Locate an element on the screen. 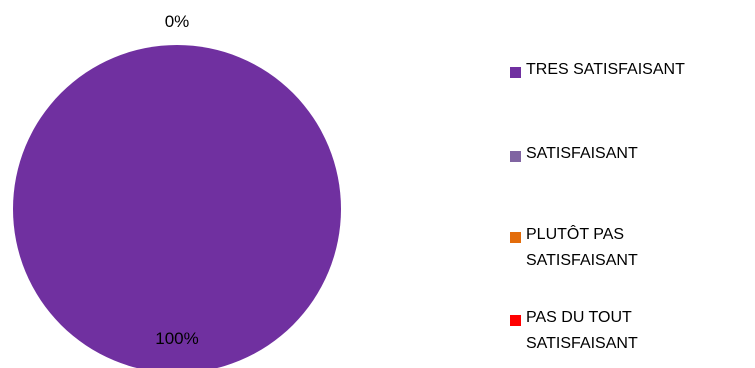  legend-swatch-pas-du-tout-satisfaisant is located at coordinates (515, 320).